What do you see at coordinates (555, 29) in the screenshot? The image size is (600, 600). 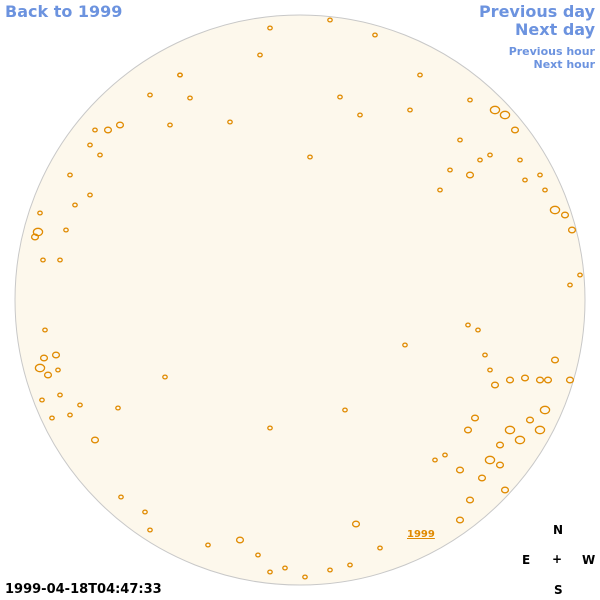 I see `next-day-link: Next day` at bounding box center [555, 29].